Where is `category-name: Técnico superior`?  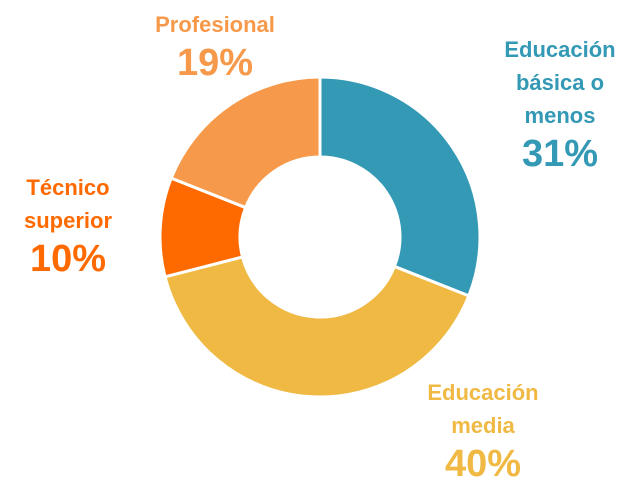
category-name: Técnico superior is located at coordinates (68, 204).